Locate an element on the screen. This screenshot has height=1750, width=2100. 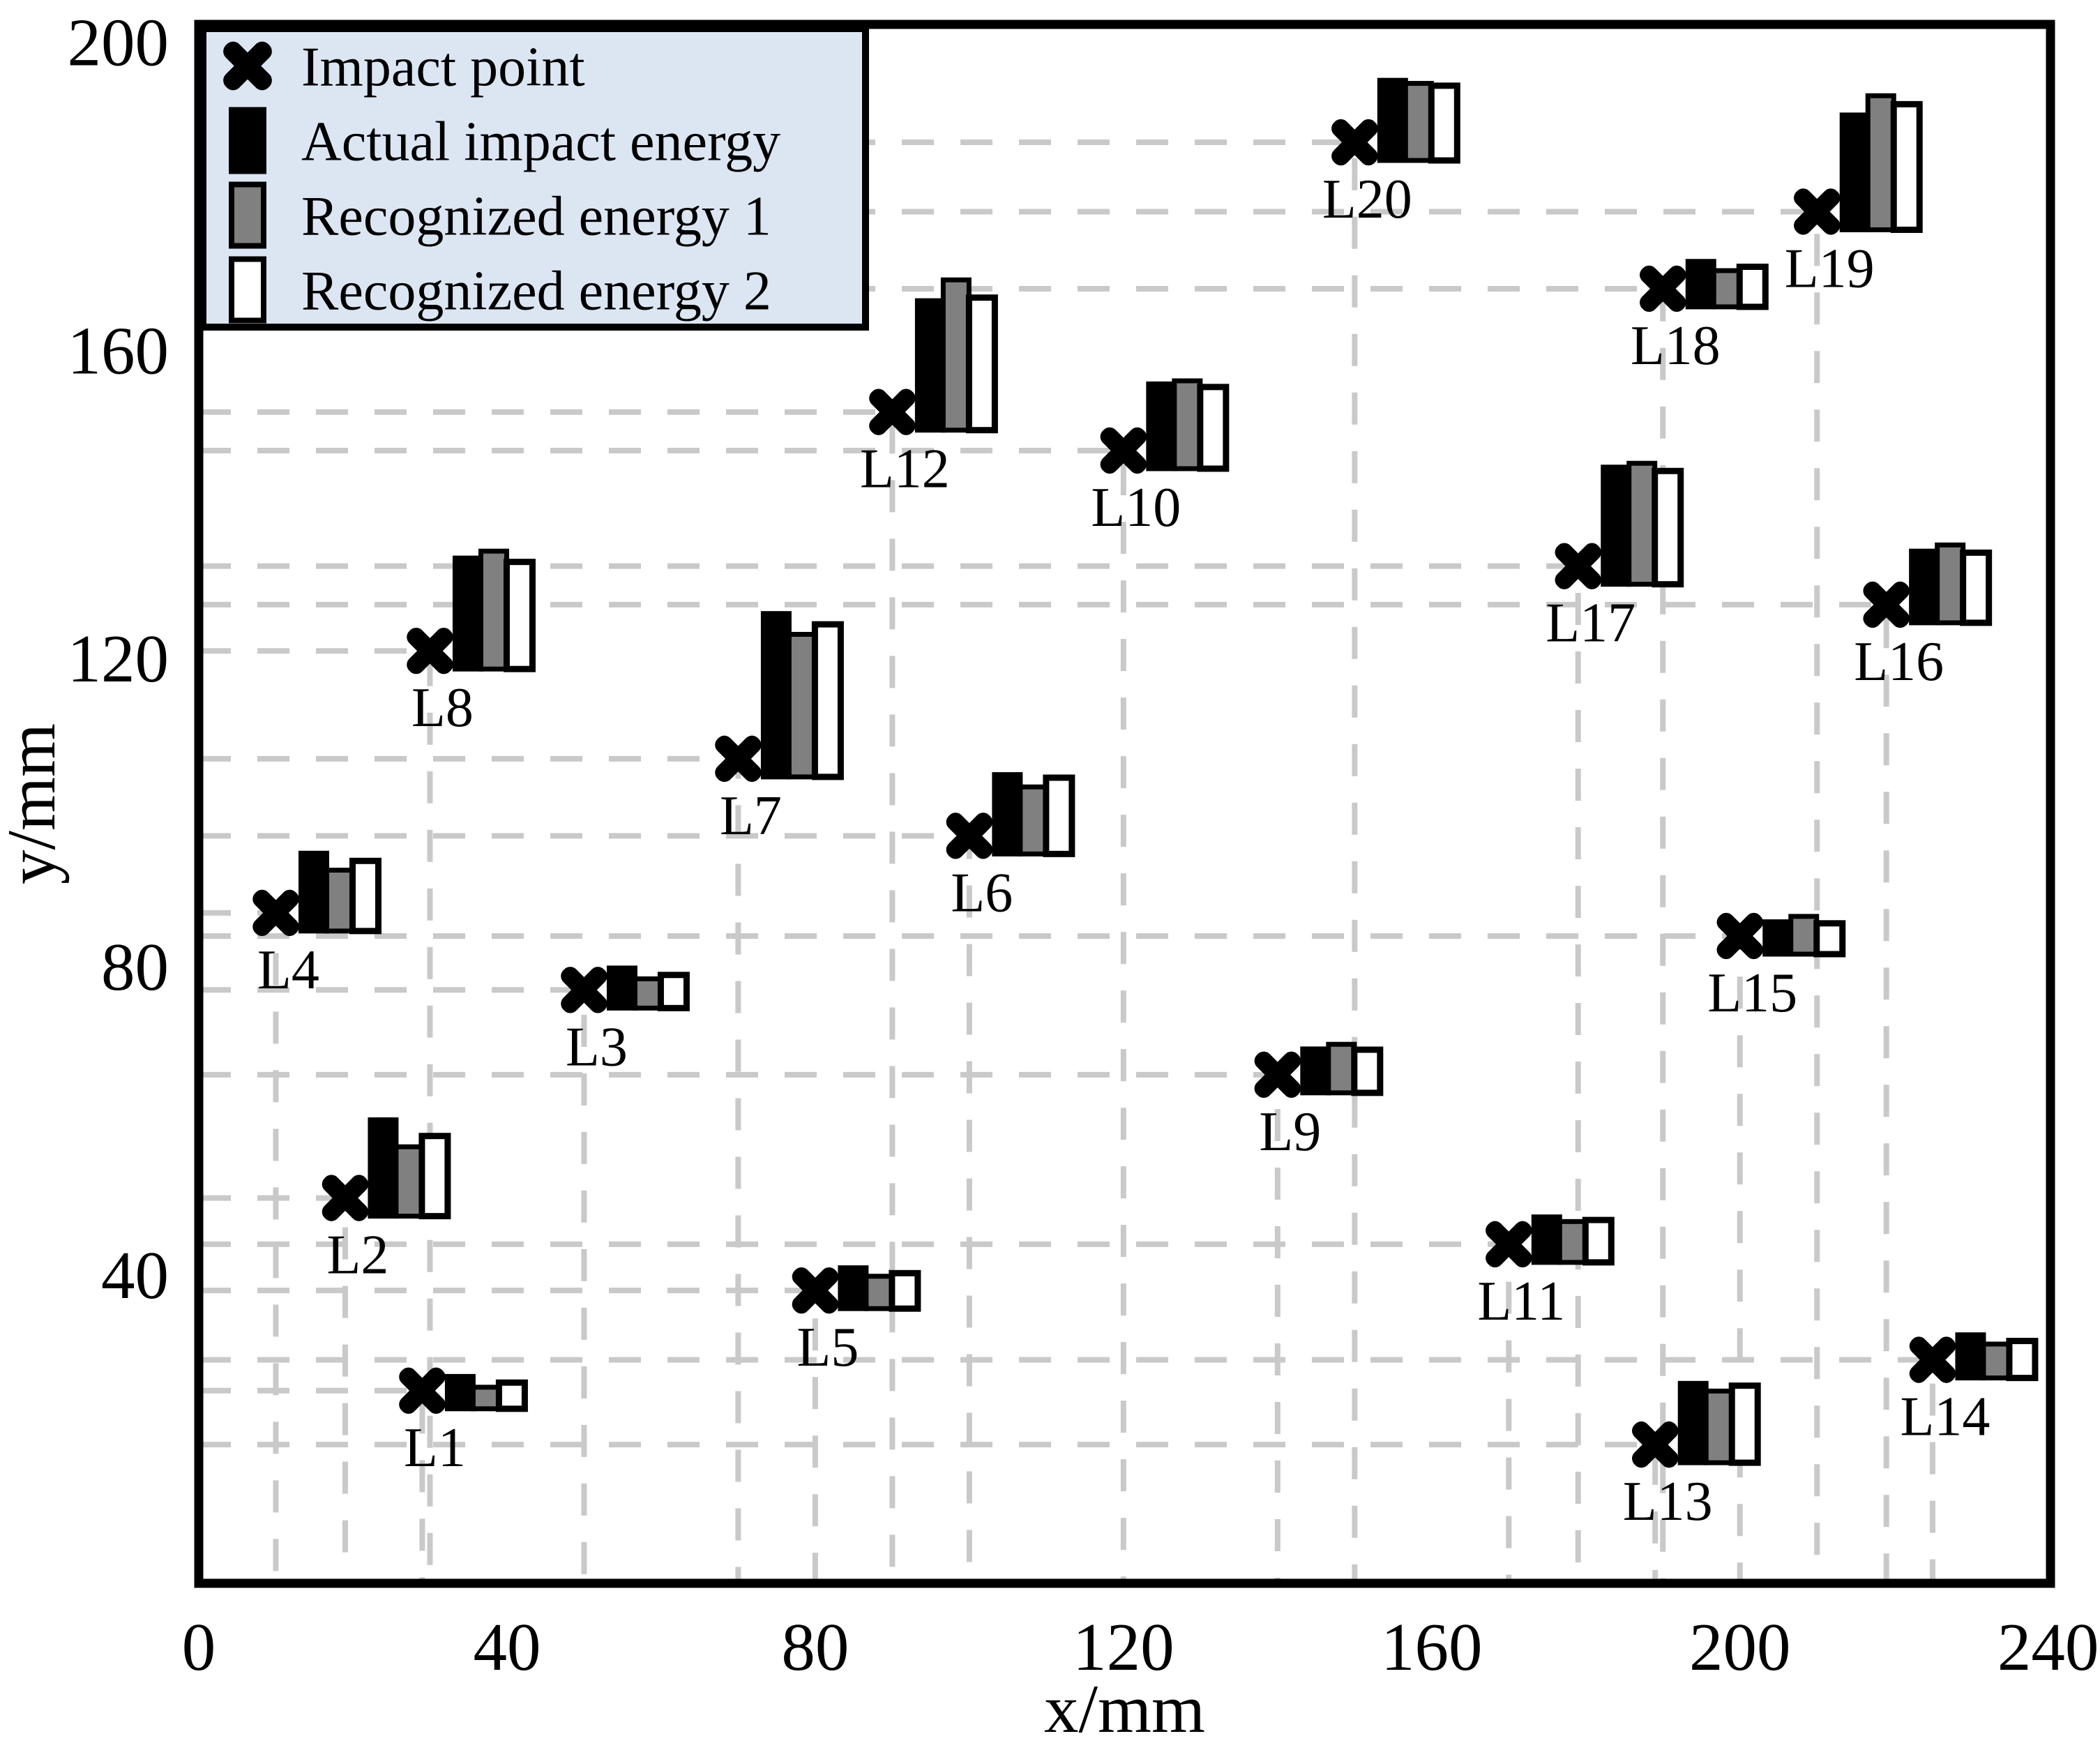
point-label-L4: L4 is located at coordinates (288, 970).